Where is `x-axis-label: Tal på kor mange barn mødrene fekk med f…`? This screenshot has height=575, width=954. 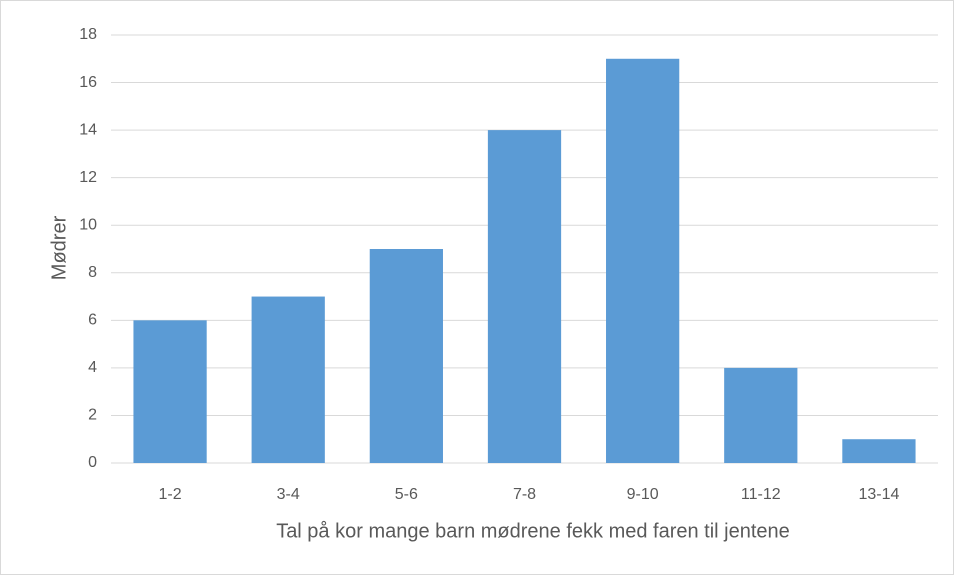 x-axis-label: Tal på kor mange barn mødrene fekk med f… is located at coordinates (533, 531).